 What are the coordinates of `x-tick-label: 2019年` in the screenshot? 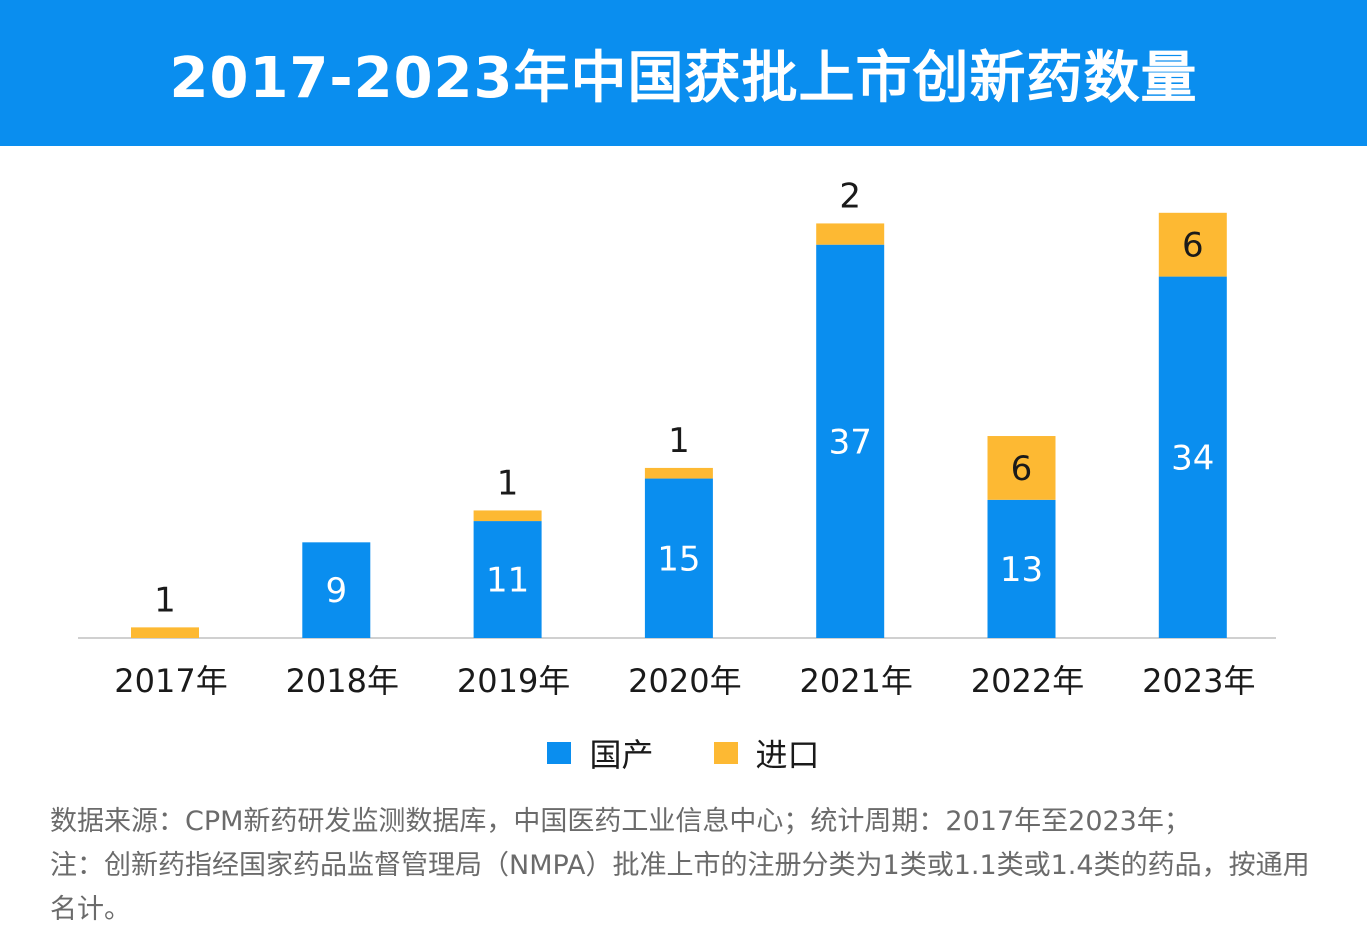 It's located at (513, 681).